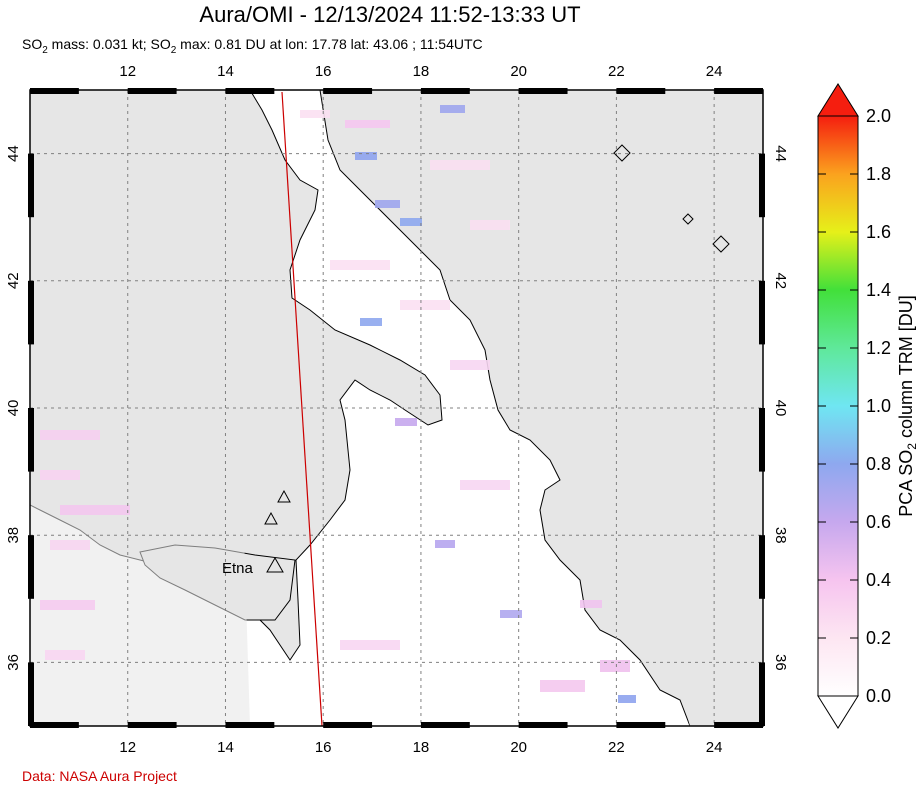 Image resolution: width=919 pixels, height=800 pixels. Describe the element at coordinates (838, 712) in the screenshot. I see `colorbar-min-arrow` at that location.